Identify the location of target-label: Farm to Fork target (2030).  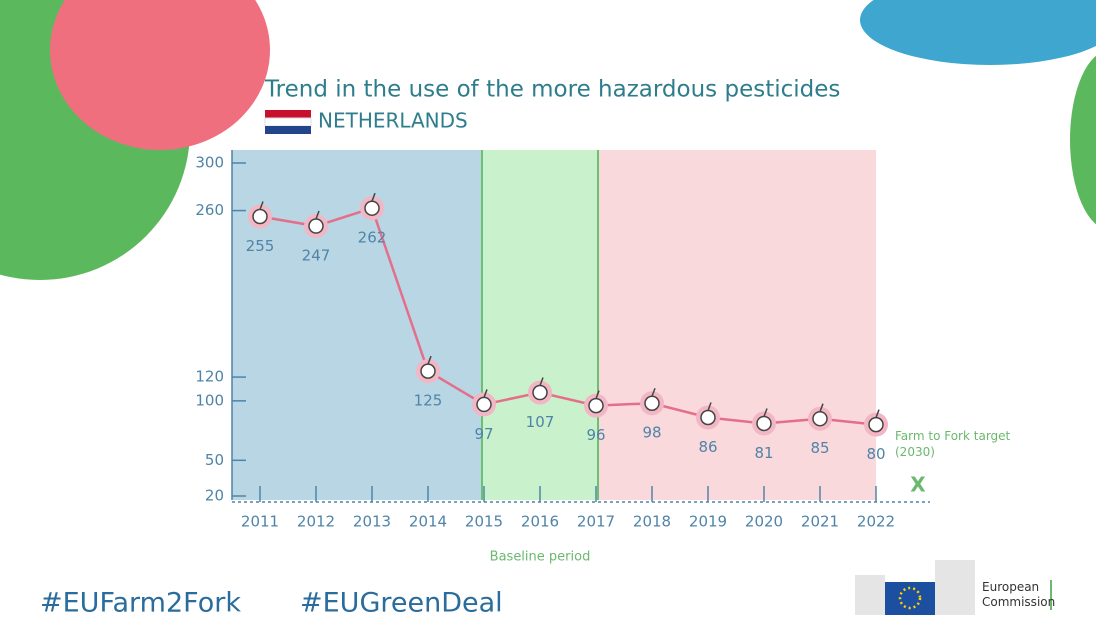
(953, 444).